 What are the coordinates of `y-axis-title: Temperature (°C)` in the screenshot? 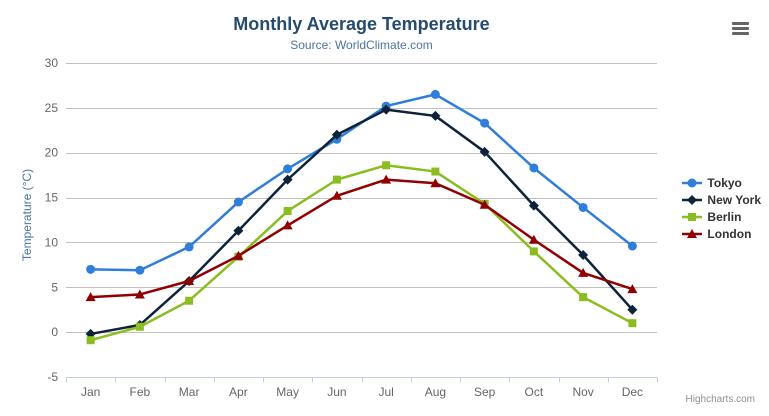 It's located at (27, 215).